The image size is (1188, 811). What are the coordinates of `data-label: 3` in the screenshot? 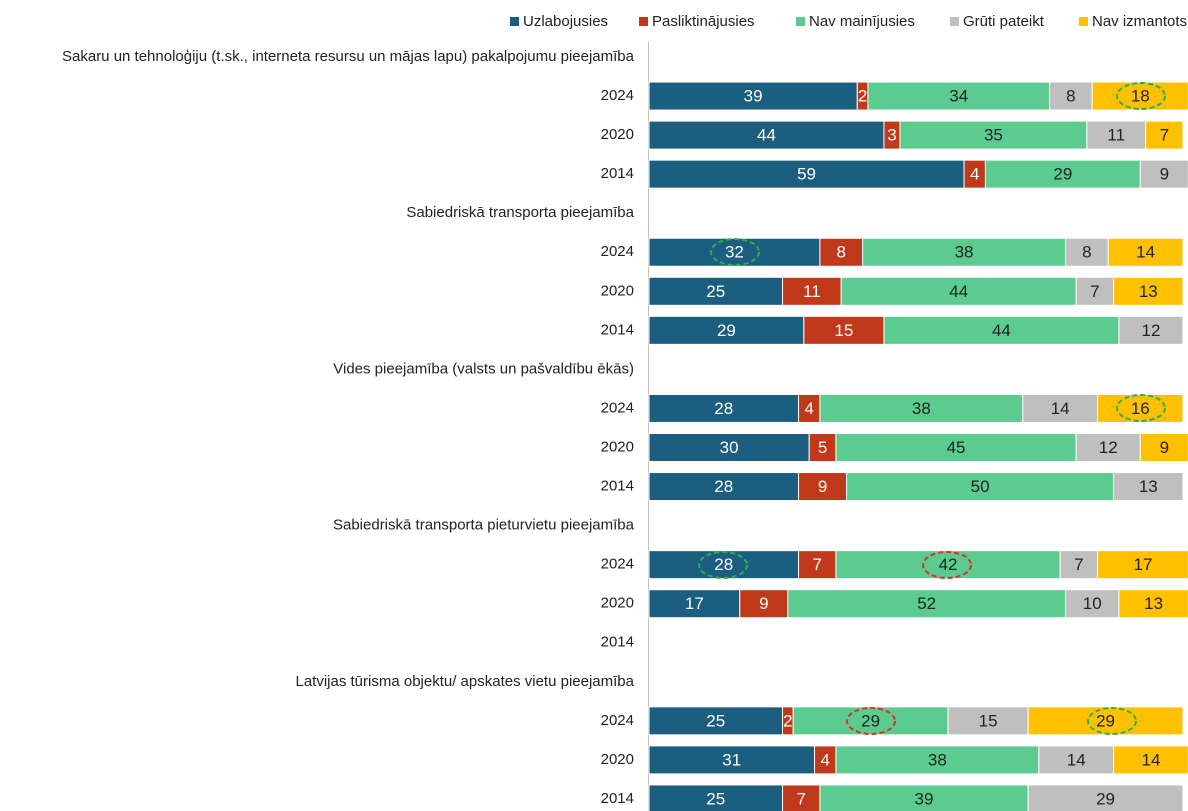 It's located at (891, 135).